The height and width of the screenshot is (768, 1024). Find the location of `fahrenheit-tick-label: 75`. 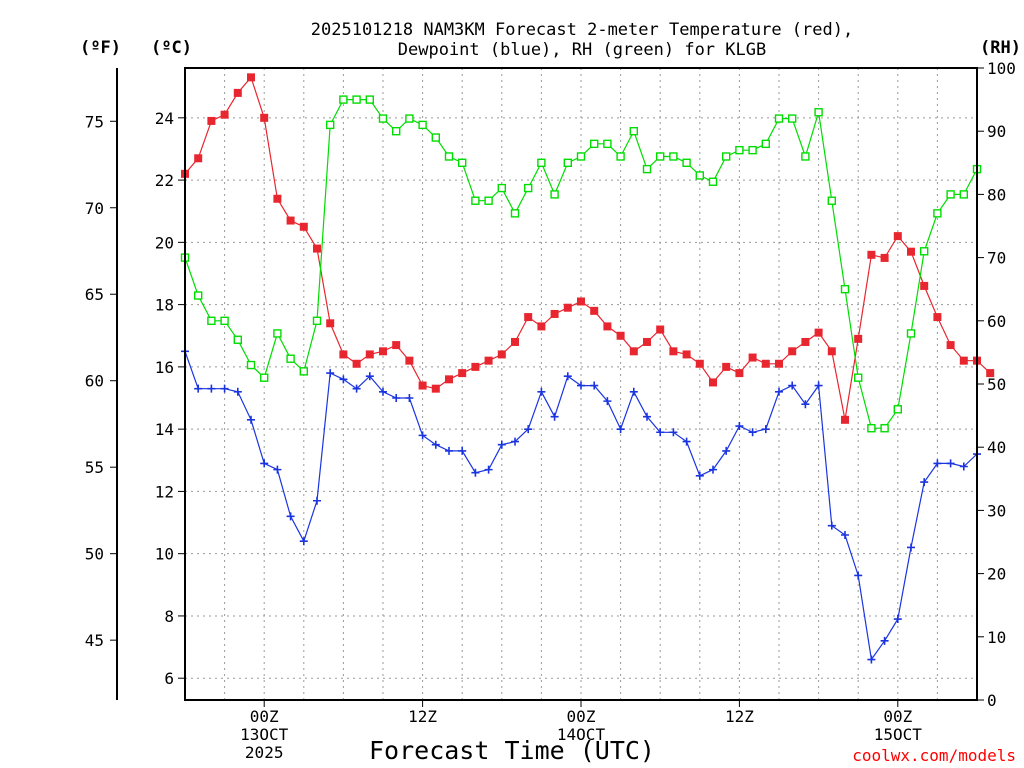

fahrenheit-tick-label: 75 is located at coordinates (94, 121).